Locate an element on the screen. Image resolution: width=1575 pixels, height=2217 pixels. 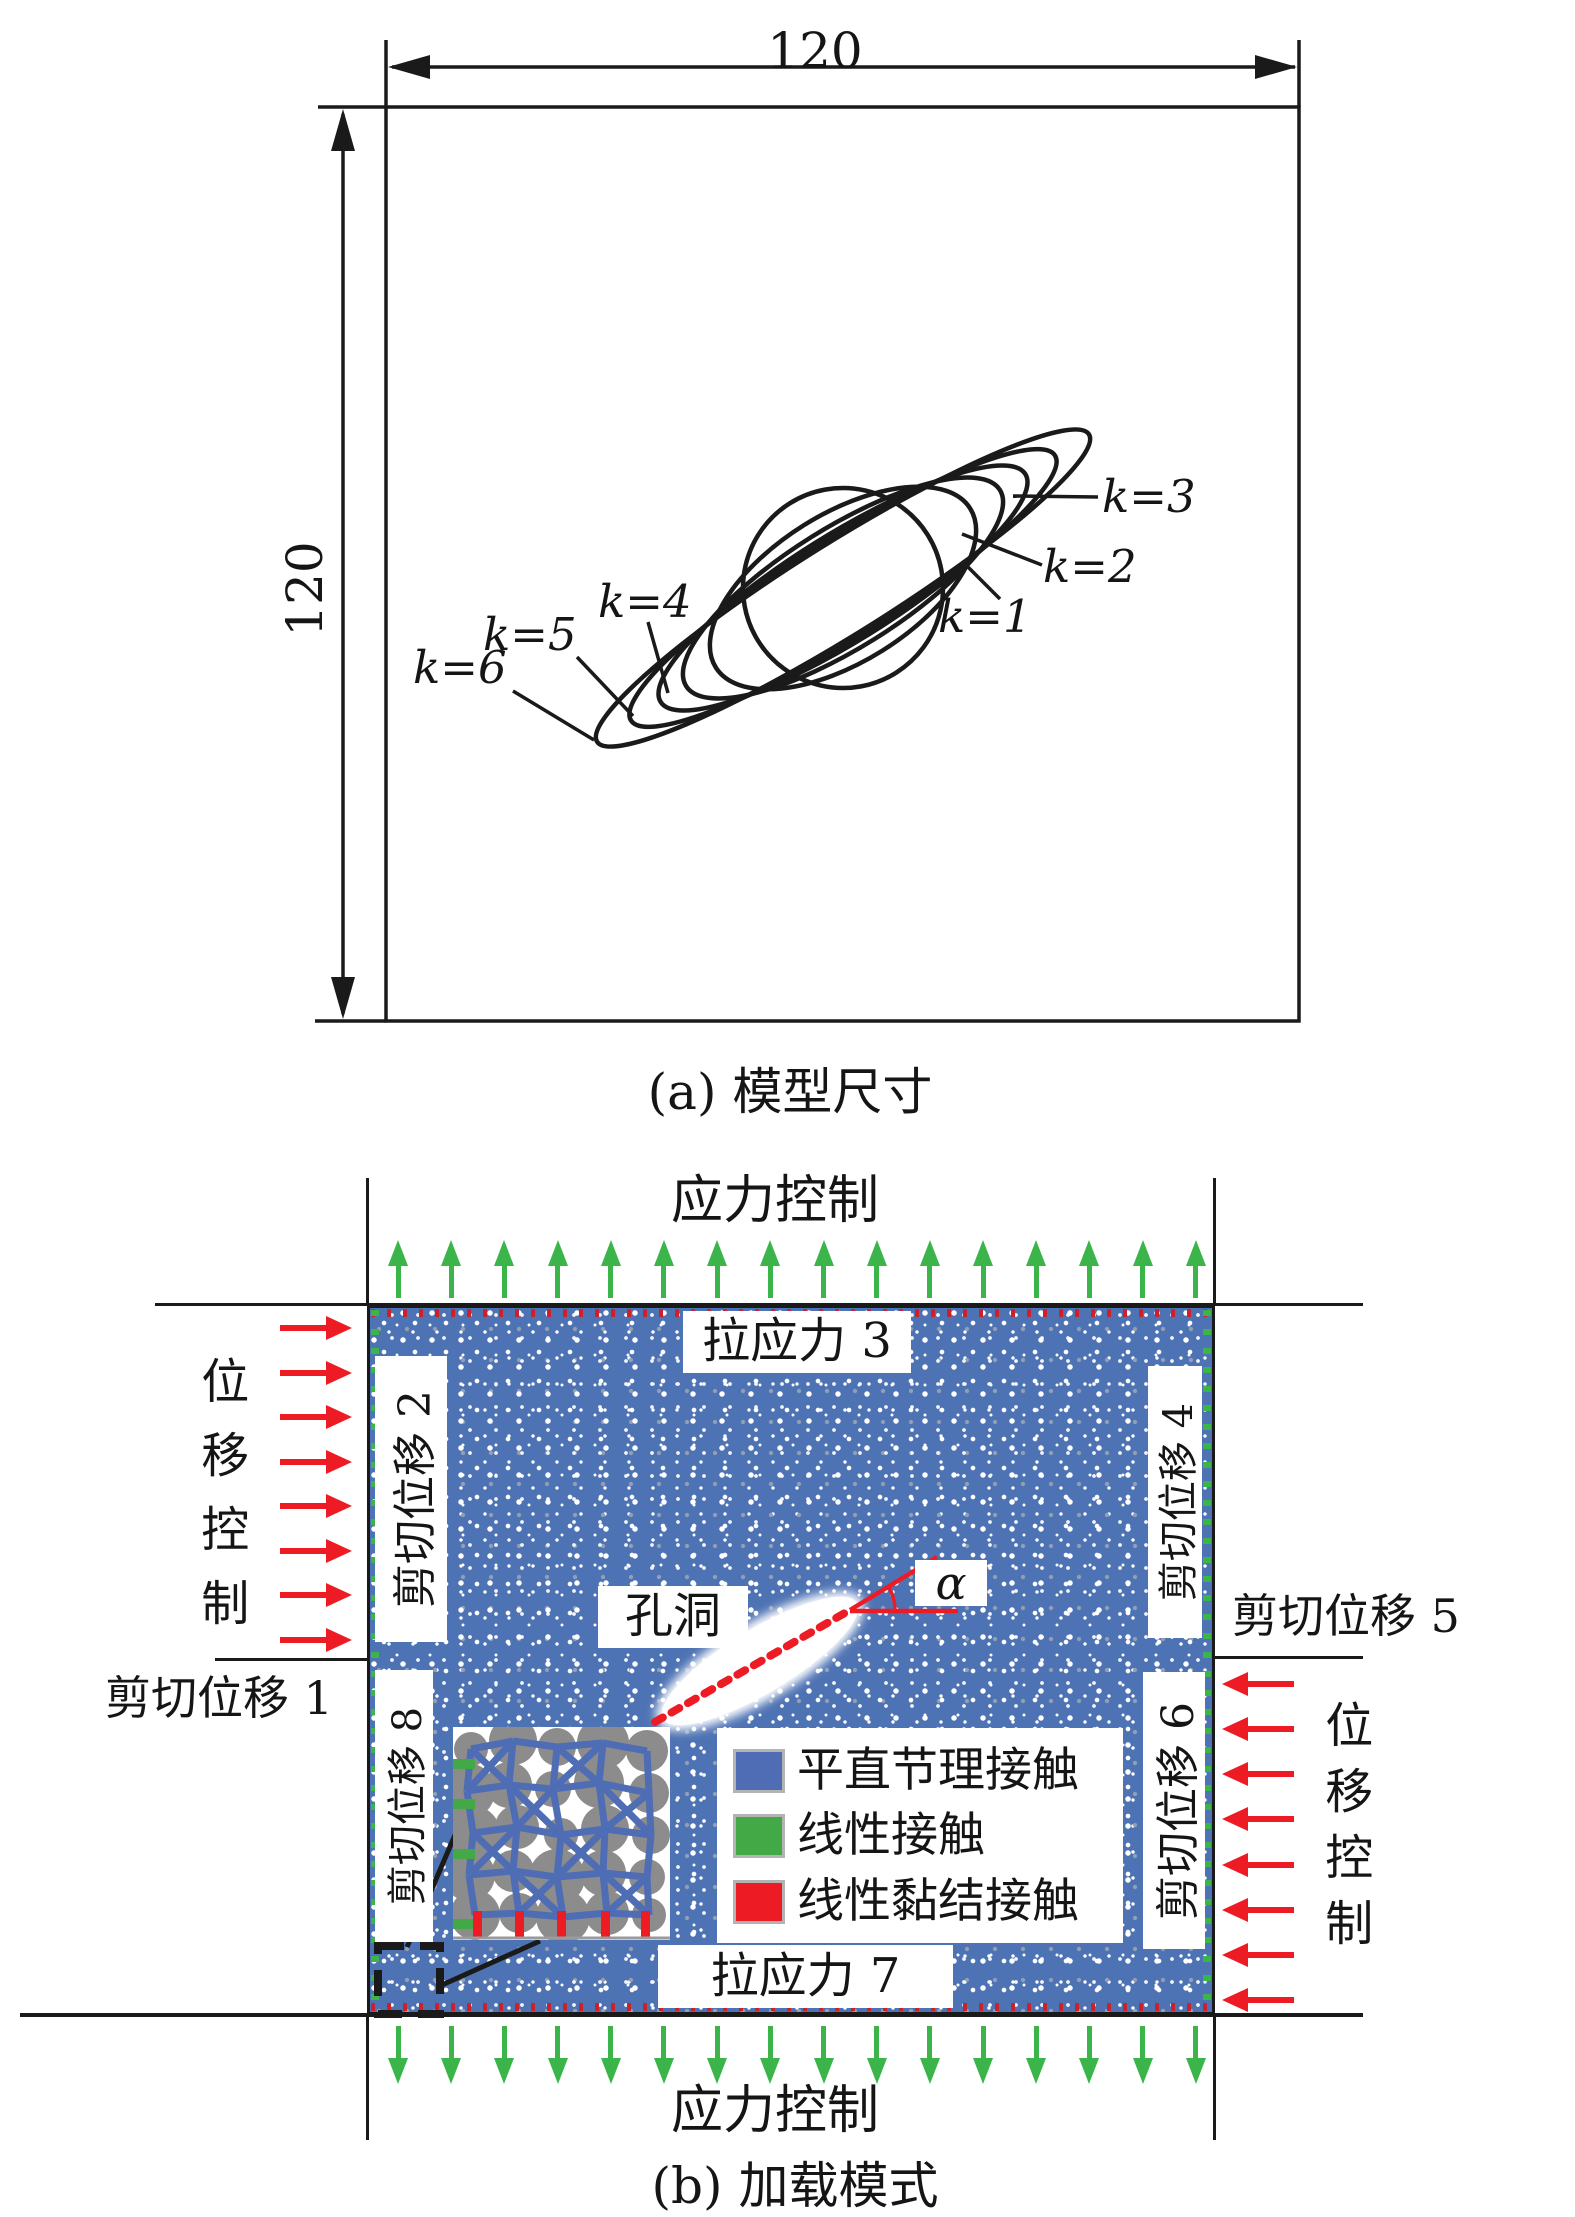
zoom-source-box is located at coordinates (409, 1980).